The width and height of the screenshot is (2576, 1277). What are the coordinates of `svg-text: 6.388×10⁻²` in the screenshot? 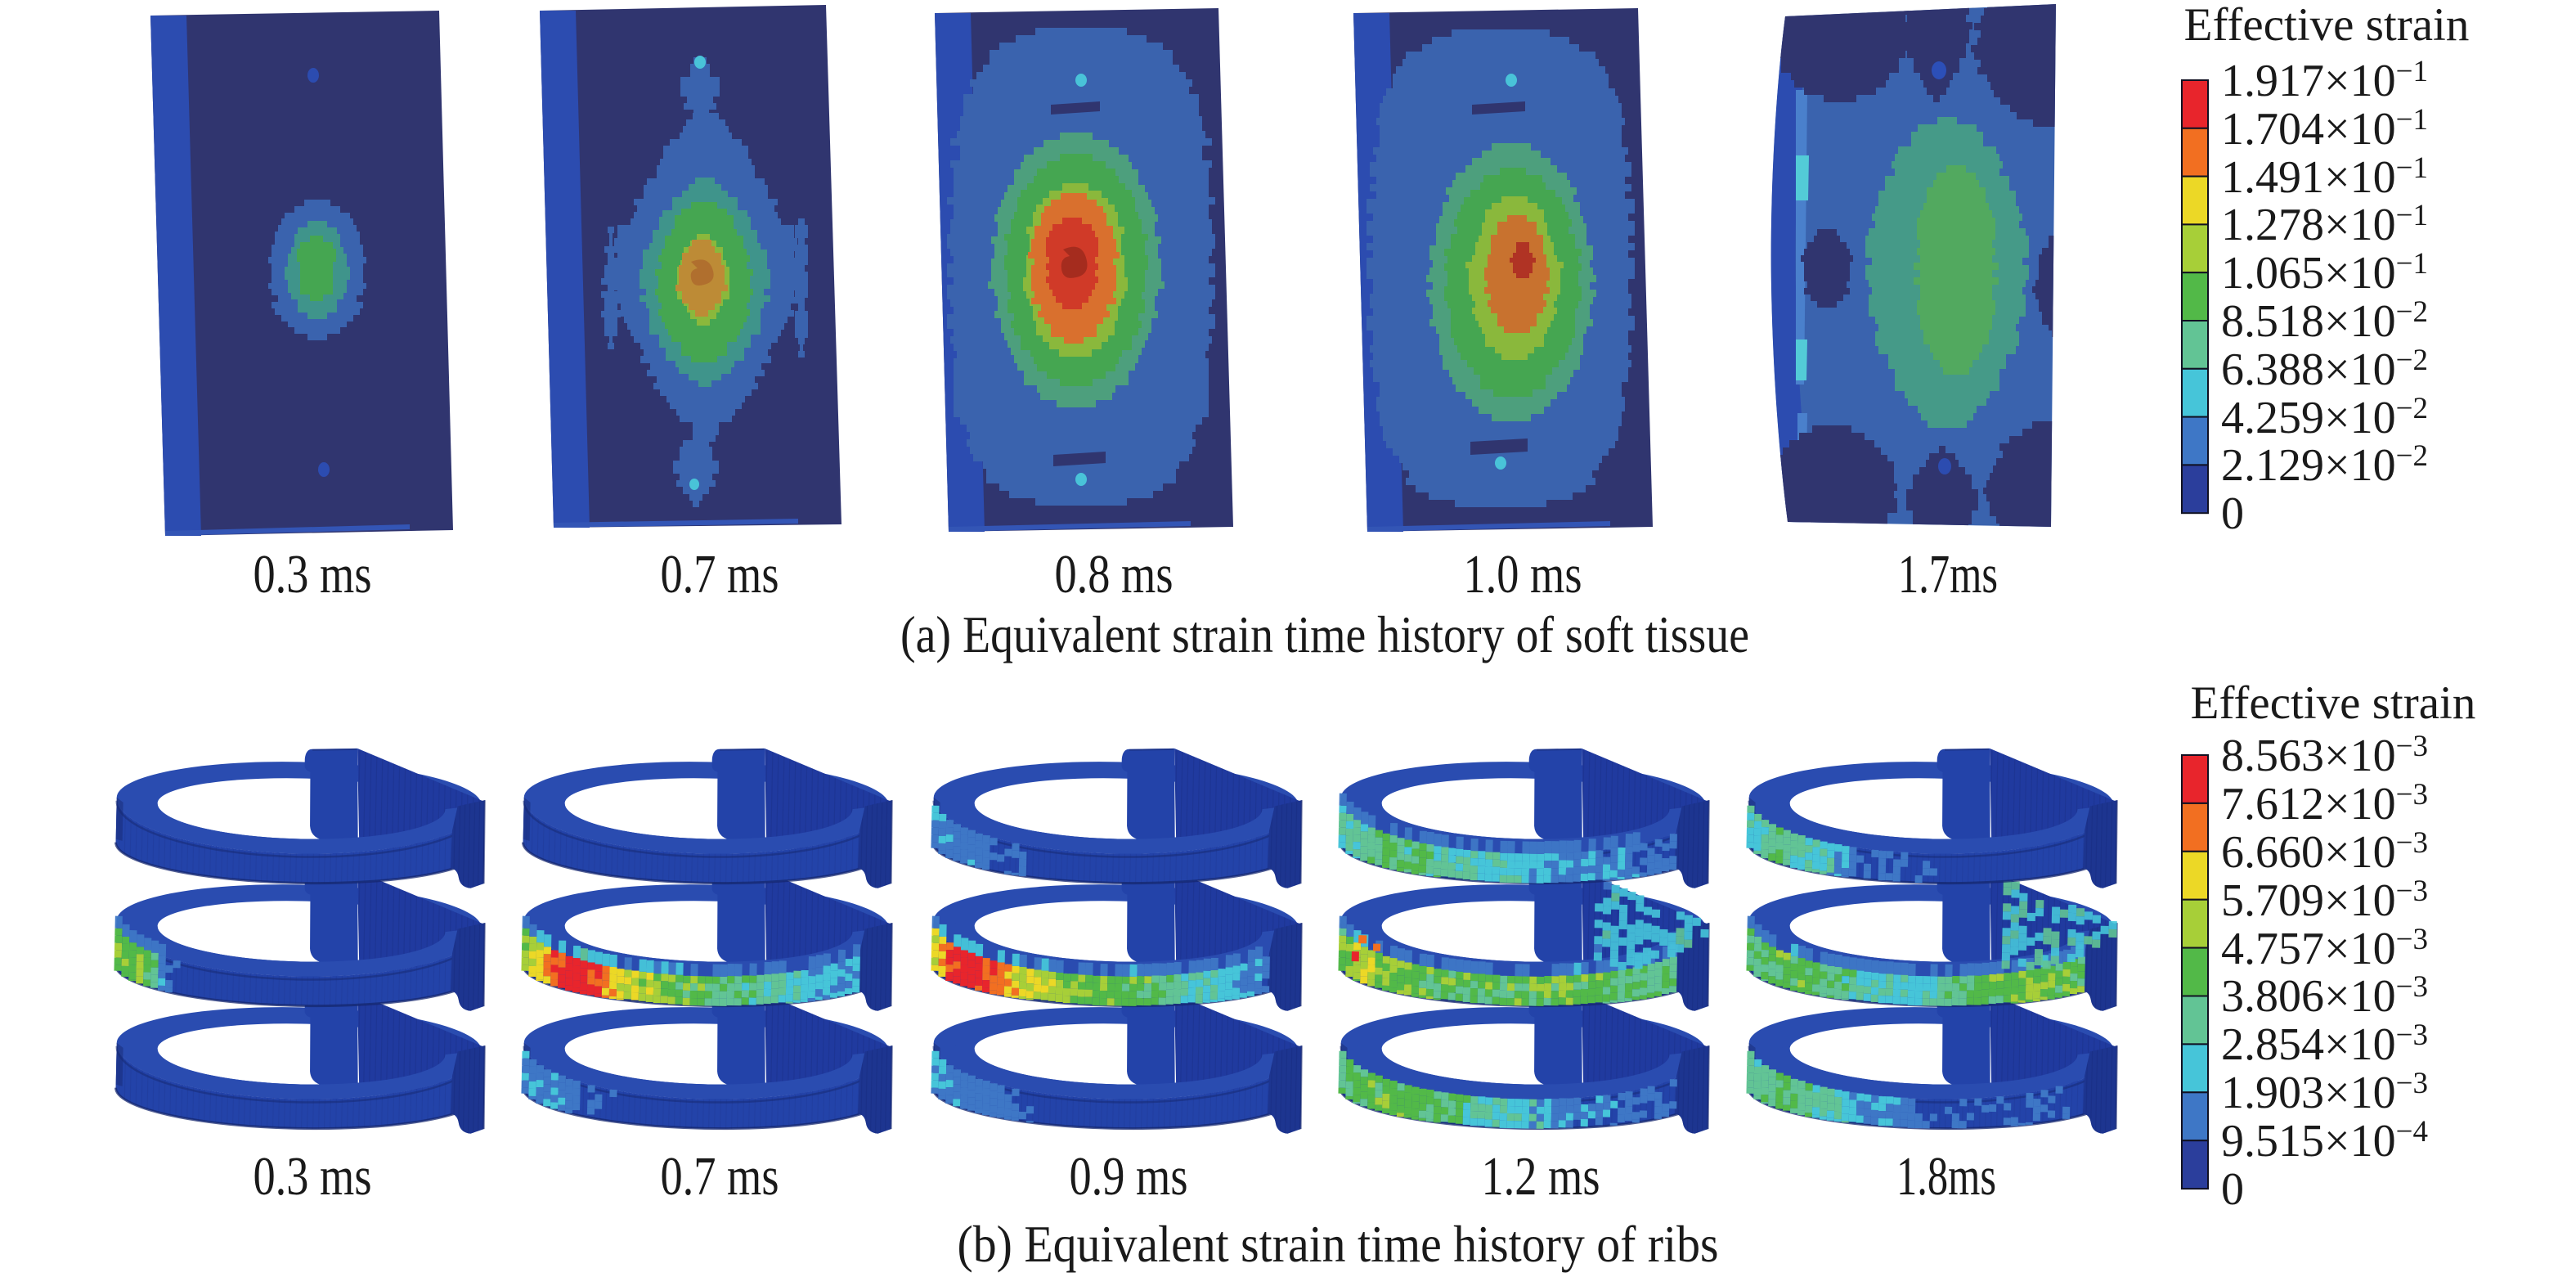 It's located at (2325, 369).